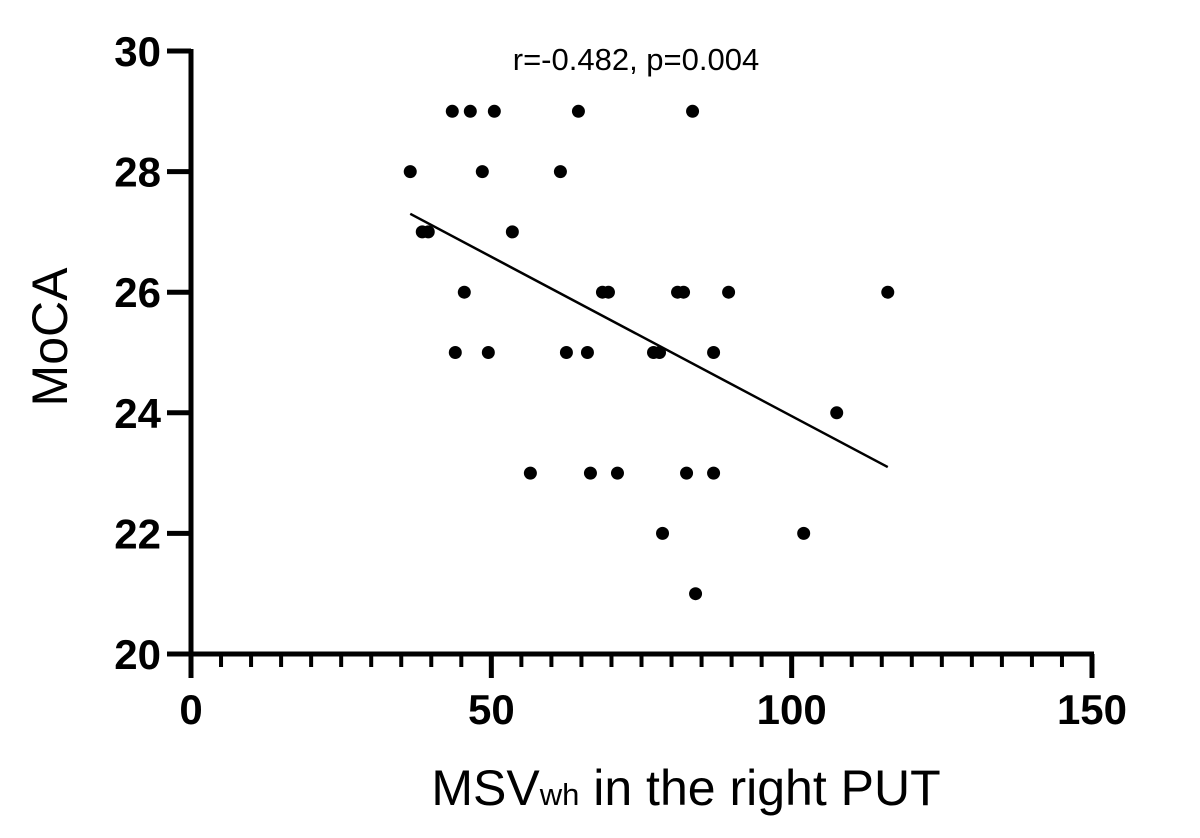  What do you see at coordinates (792, 709) in the screenshot?
I see `x-tick-label-100: 100` at bounding box center [792, 709].